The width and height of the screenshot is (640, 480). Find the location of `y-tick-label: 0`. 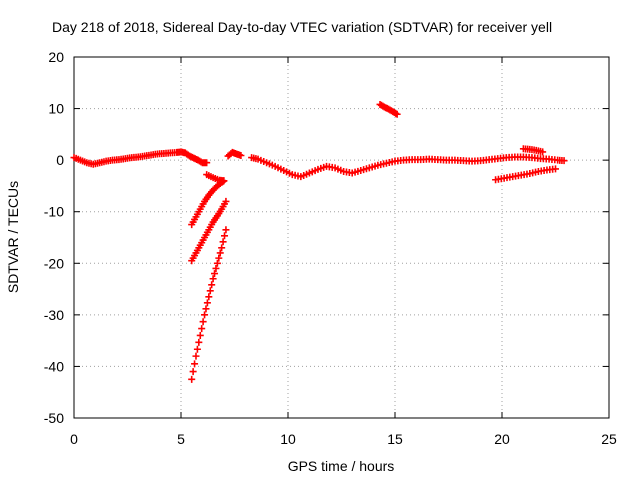

y-tick-label: 0 is located at coordinates (60, 160).